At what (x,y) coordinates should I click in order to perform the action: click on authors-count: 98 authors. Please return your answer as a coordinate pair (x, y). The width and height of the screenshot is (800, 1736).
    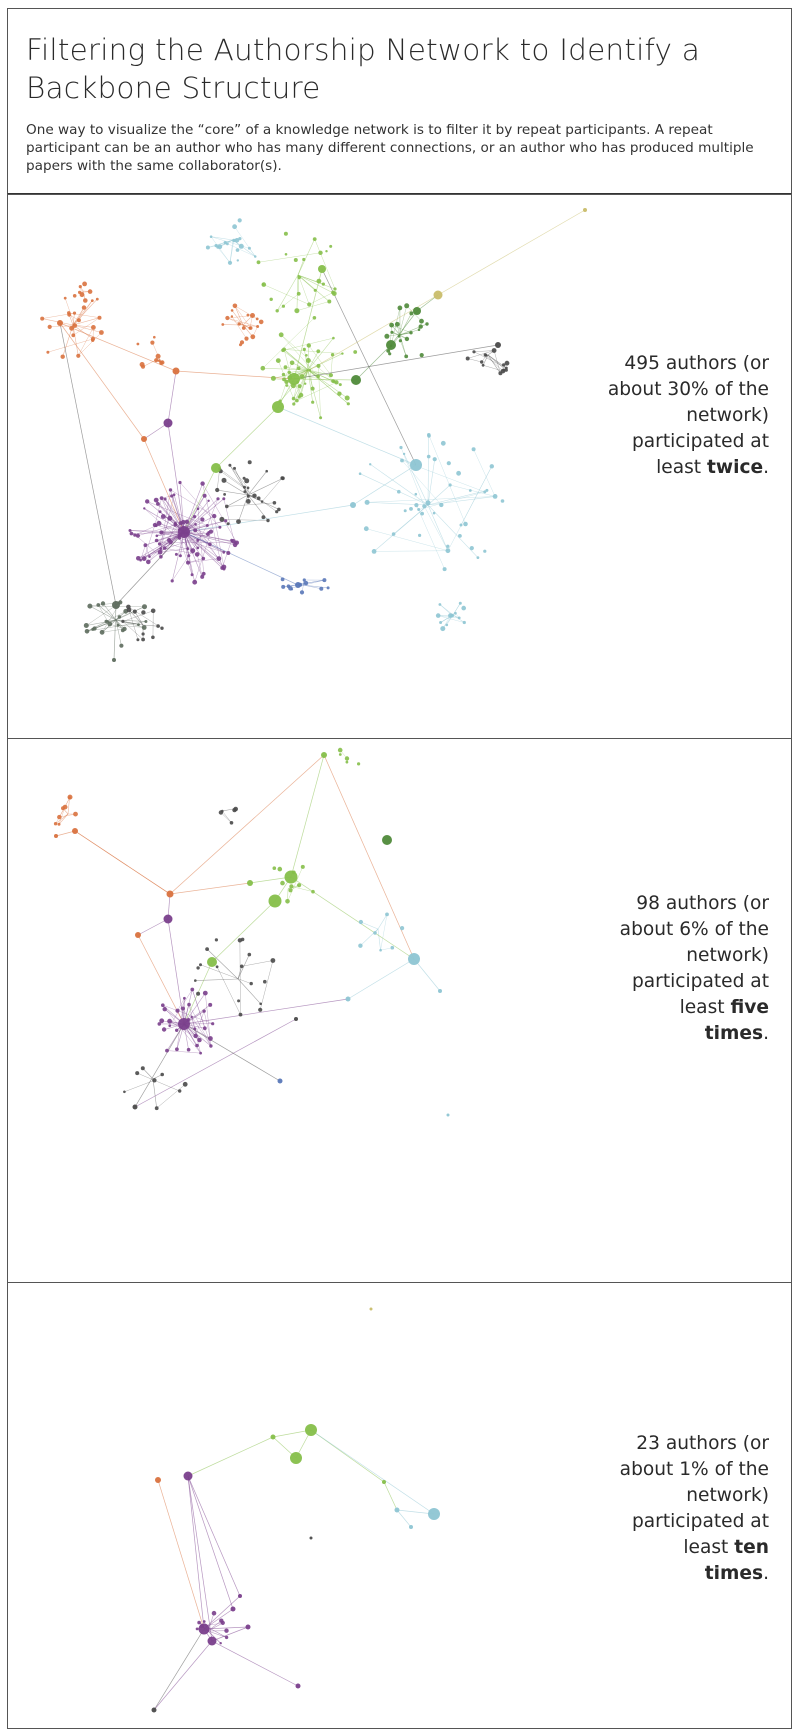
    Looking at the image, I should click on (686, 903).